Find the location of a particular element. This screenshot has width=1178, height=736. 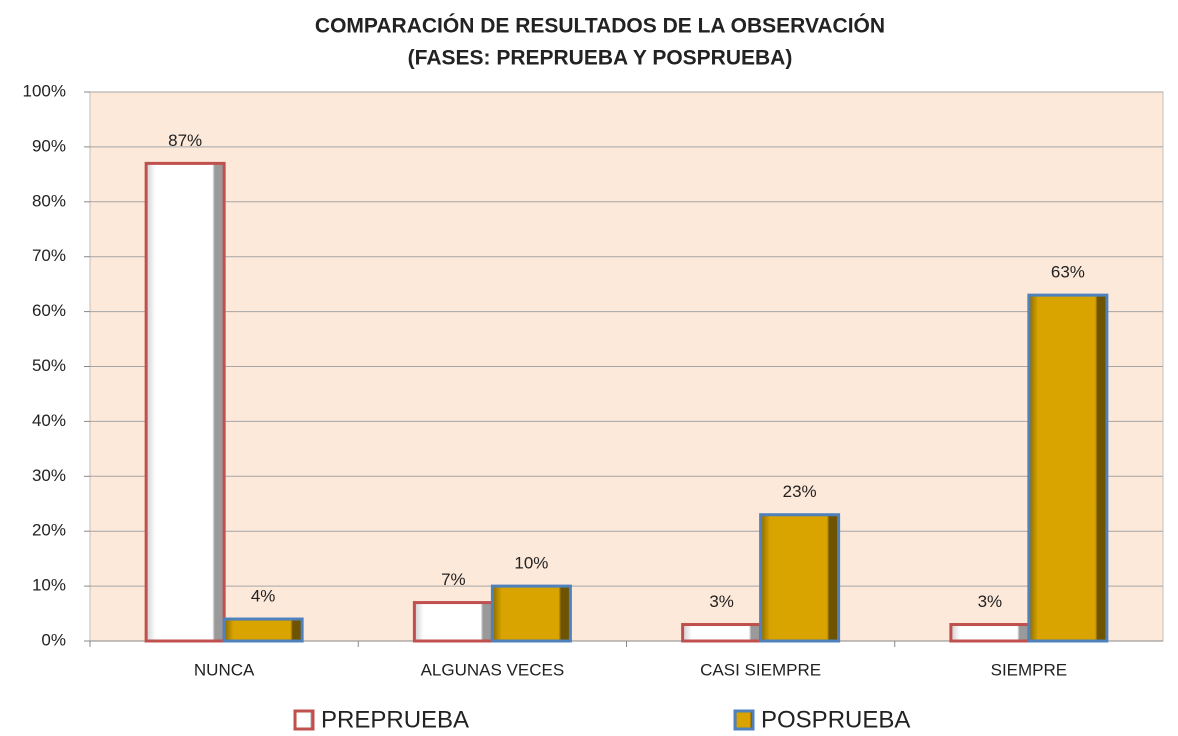

value-label: 23% is located at coordinates (800, 491).